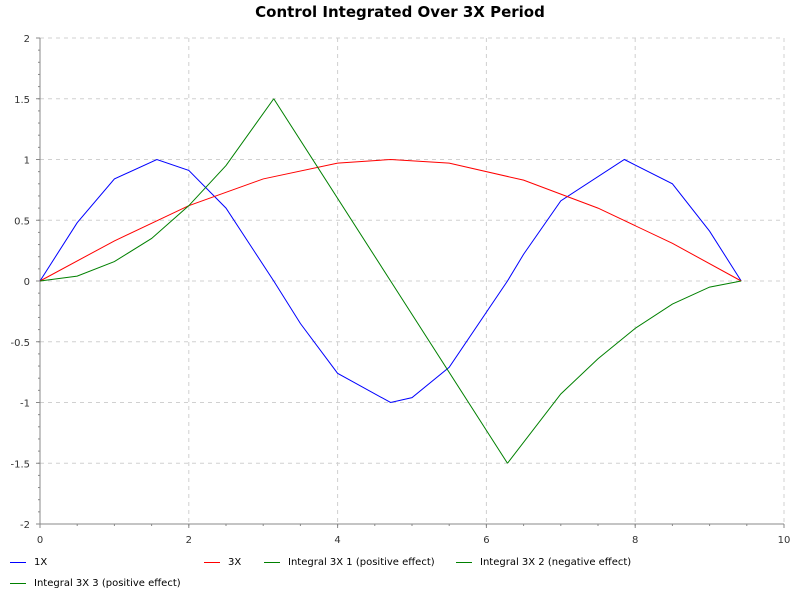 This screenshot has height=600, width=800. I want to click on x-tick-label: 8, so click(635, 540).